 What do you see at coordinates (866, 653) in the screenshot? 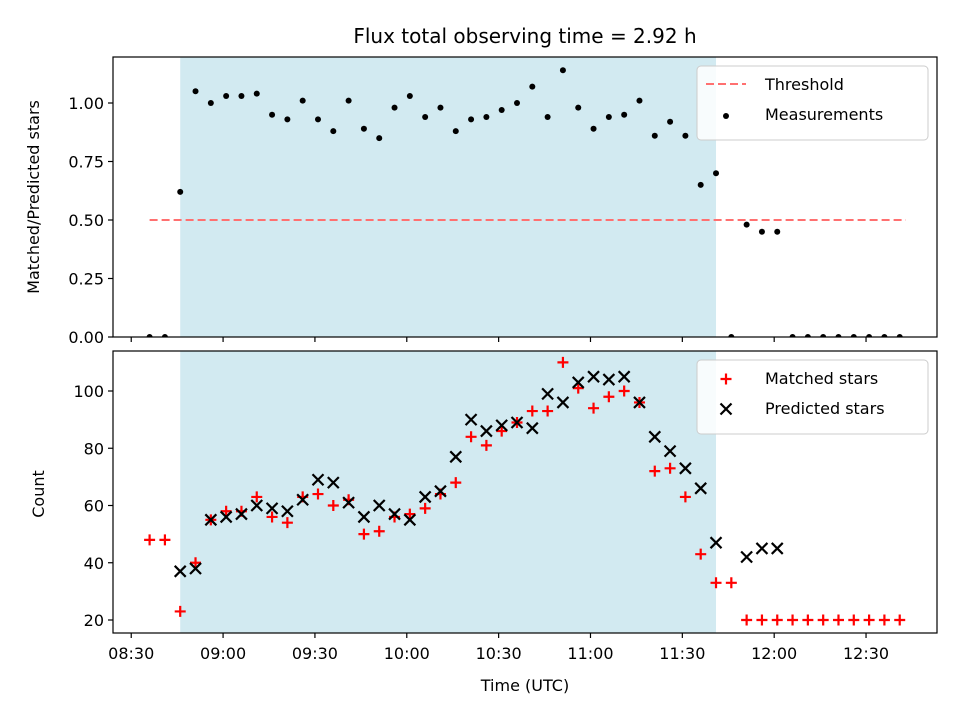
I see `x-tick-label: 12:30` at bounding box center [866, 653].